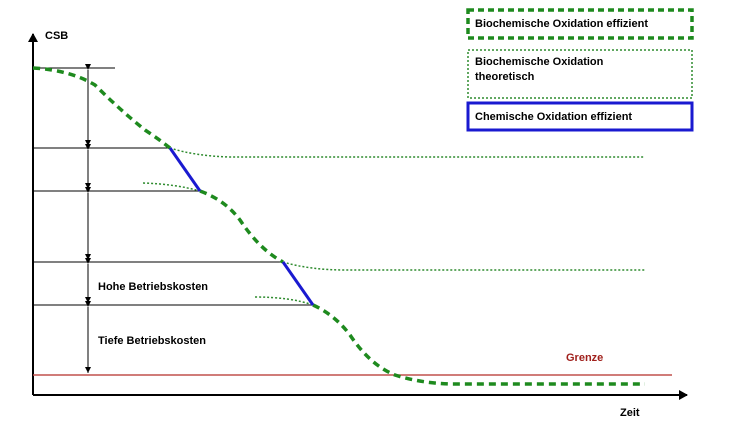 This screenshot has width=750, height=444. Describe the element at coordinates (561, 24) in the screenshot. I see `legend-label: Biochemische Oxidation effizient` at that location.